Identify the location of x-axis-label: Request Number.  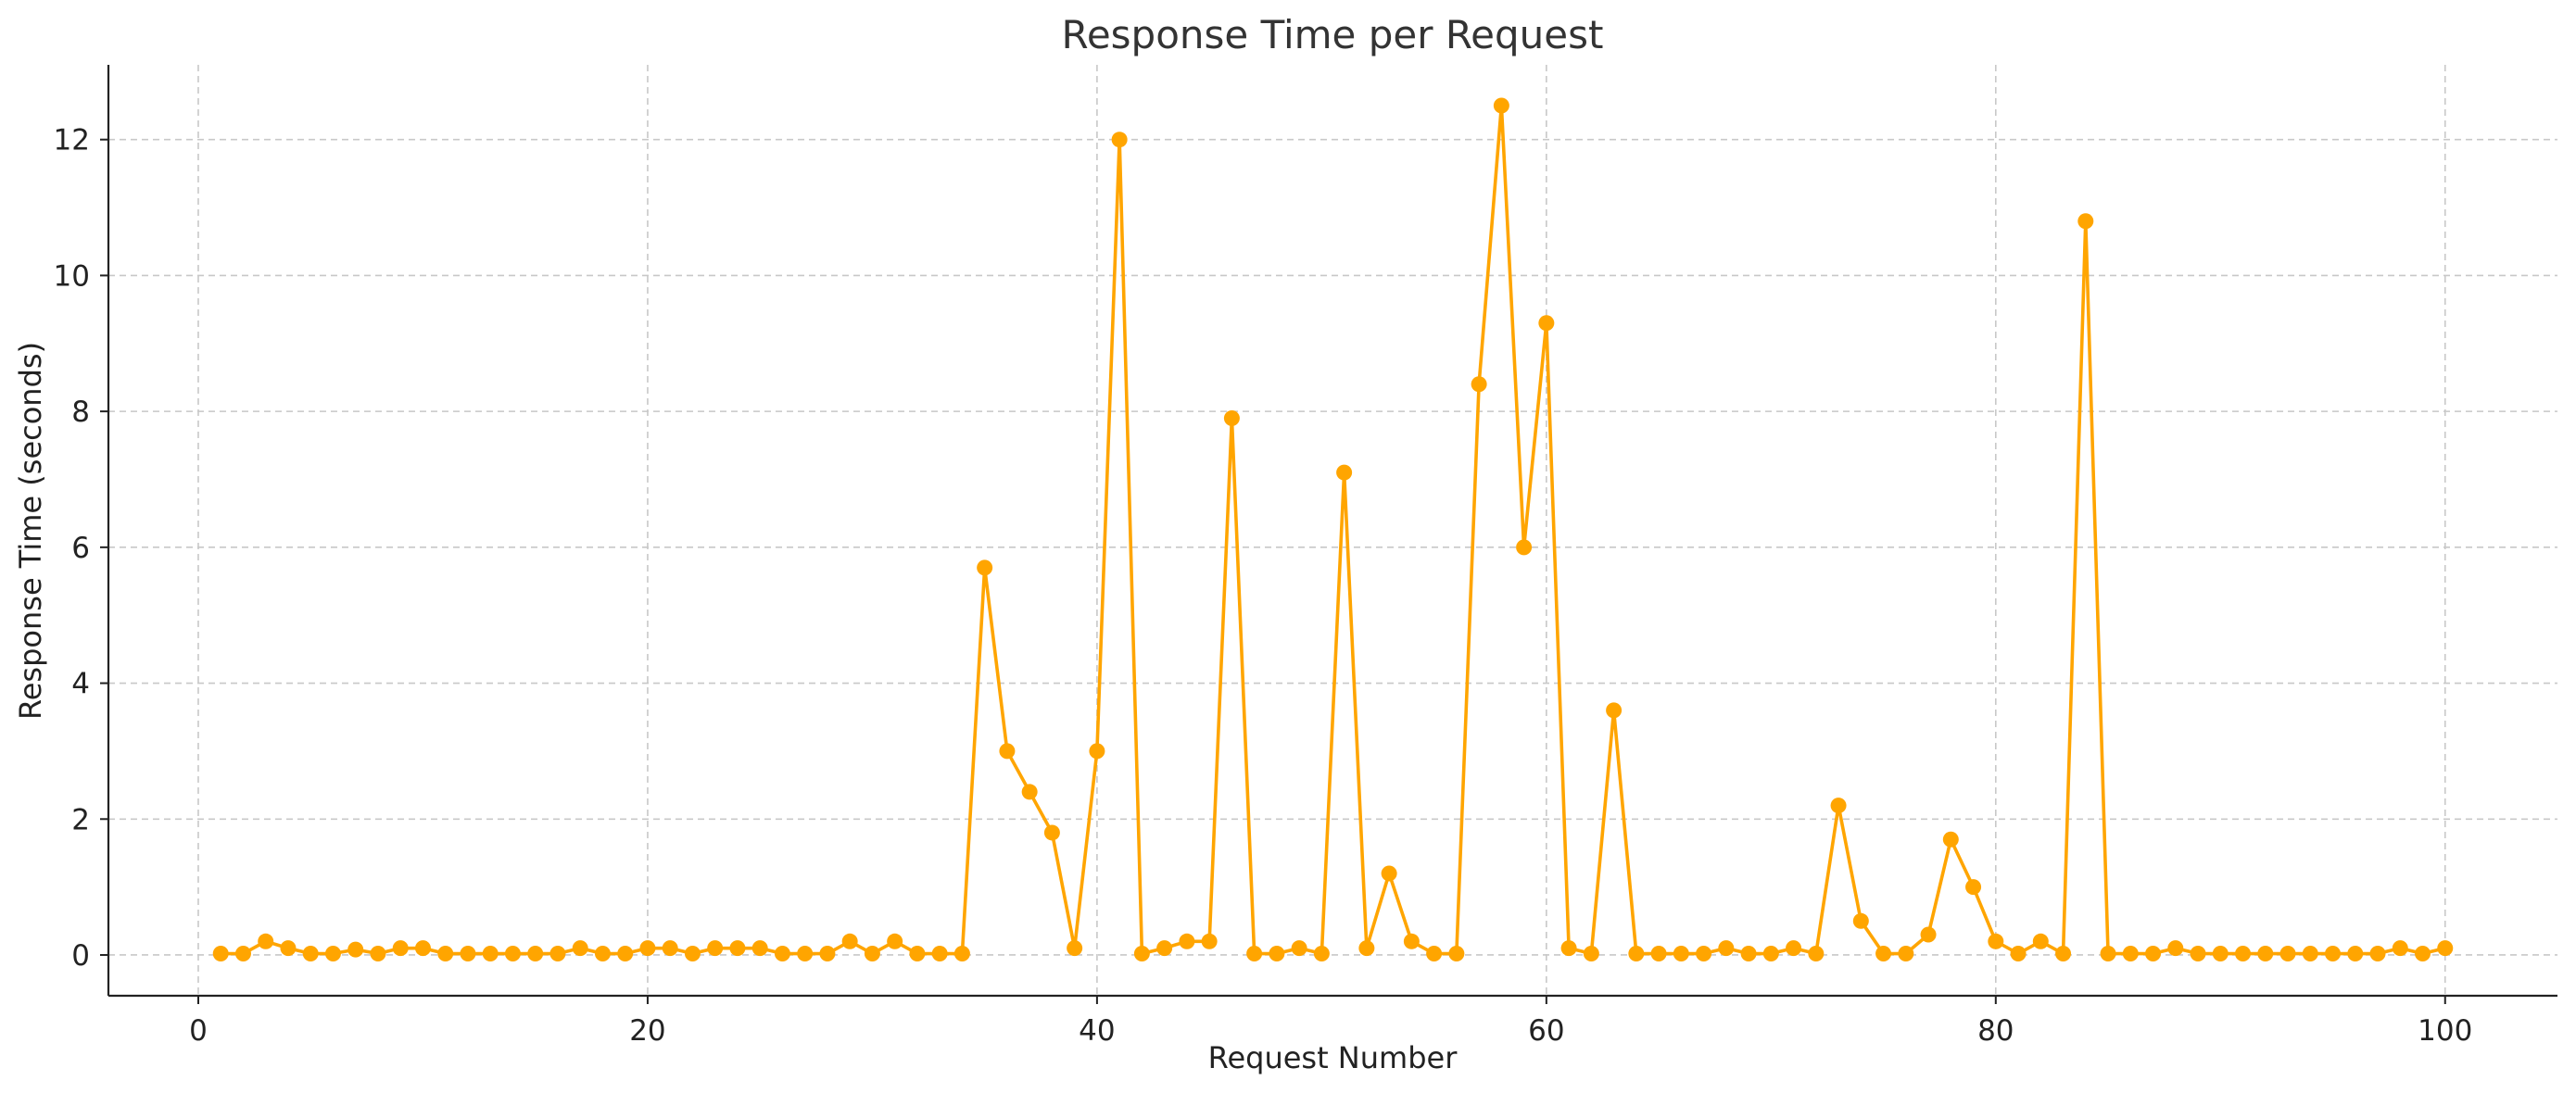
(1333, 1057).